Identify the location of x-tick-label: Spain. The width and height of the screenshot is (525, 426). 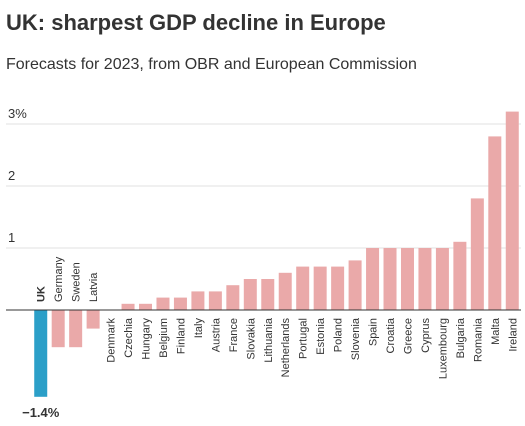
(374, 332).